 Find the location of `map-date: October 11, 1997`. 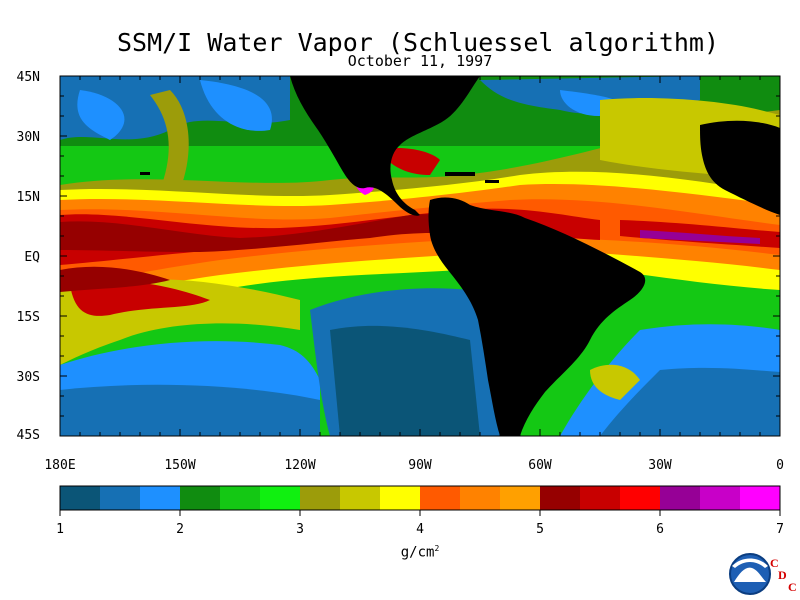

map-date: October 11, 1997 is located at coordinates (420, 61).